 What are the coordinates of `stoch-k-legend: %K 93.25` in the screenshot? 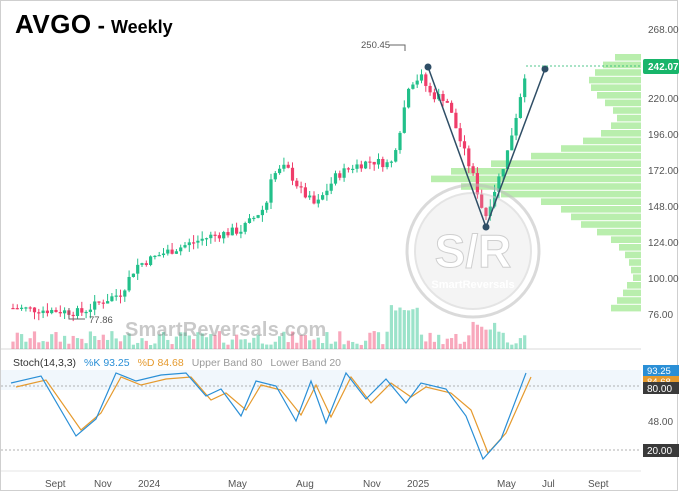 It's located at (107, 363).